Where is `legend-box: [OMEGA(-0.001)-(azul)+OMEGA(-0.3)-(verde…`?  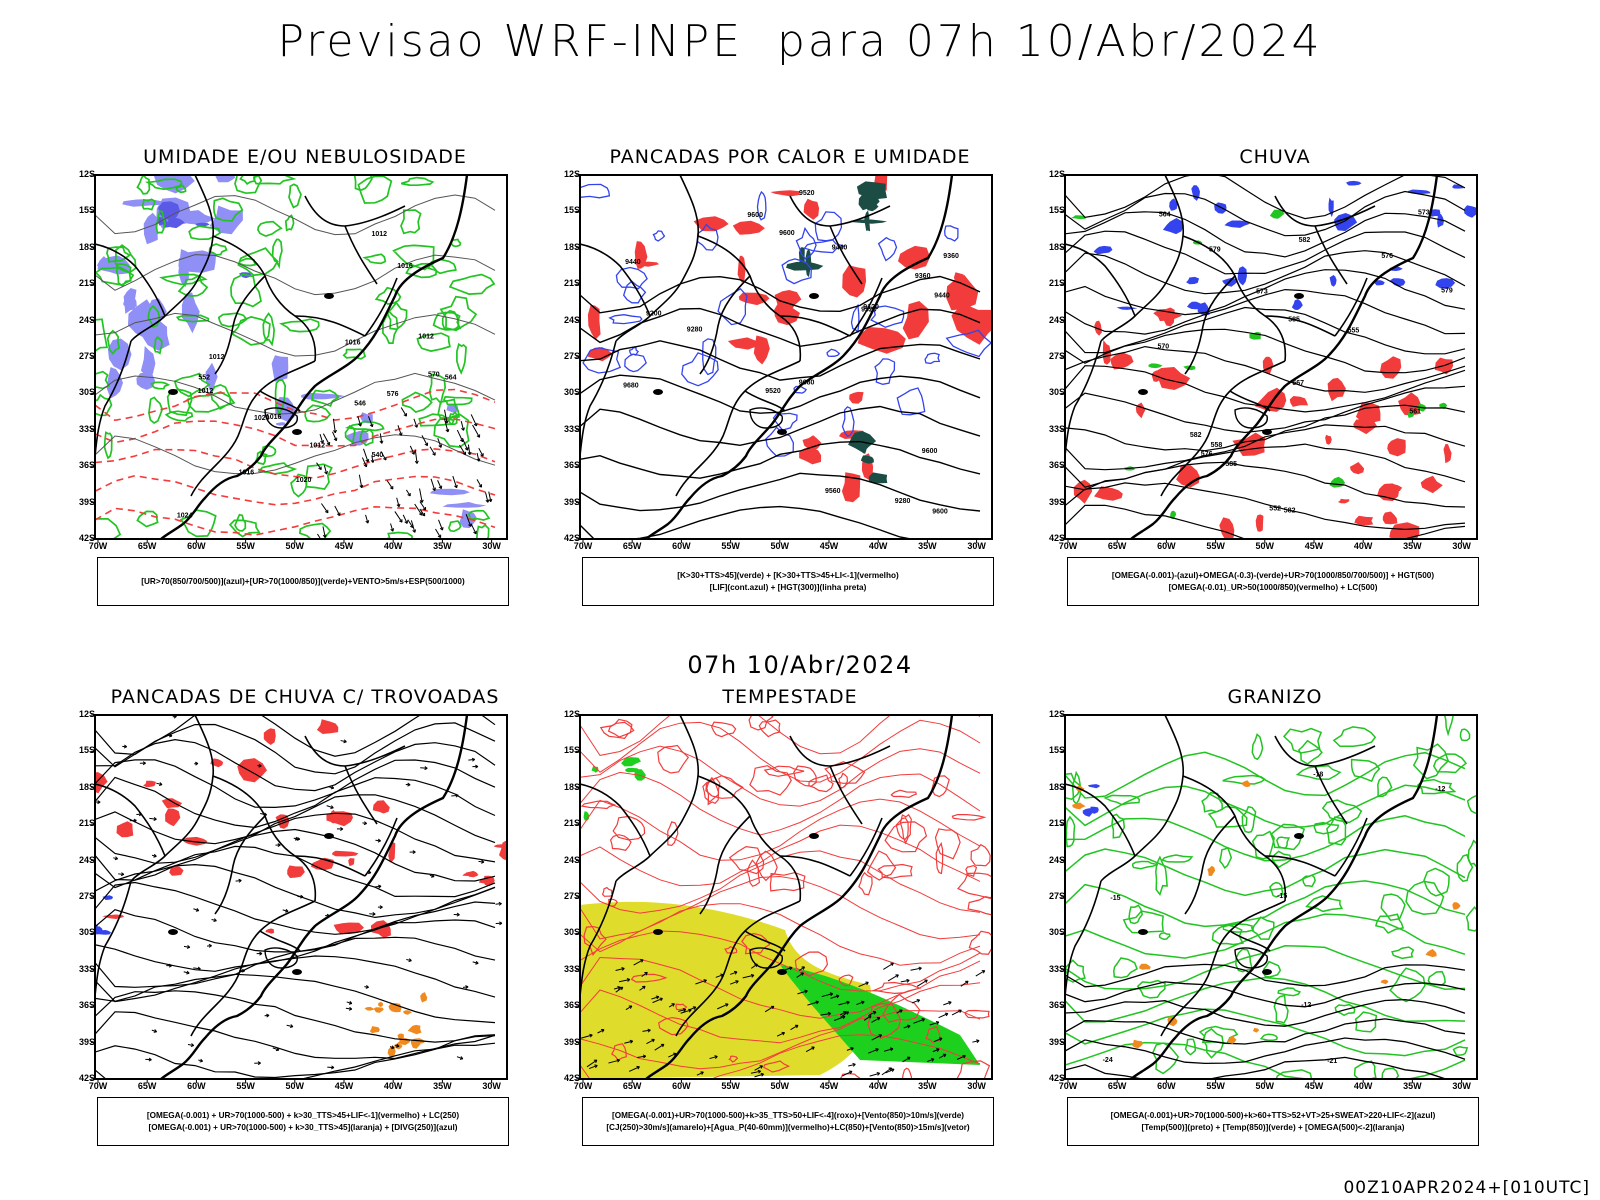
legend-box: [OMEGA(-0.001)-(azul)+OMEGA(-0.3)-(verde… is located at coordinates (1273, 581).